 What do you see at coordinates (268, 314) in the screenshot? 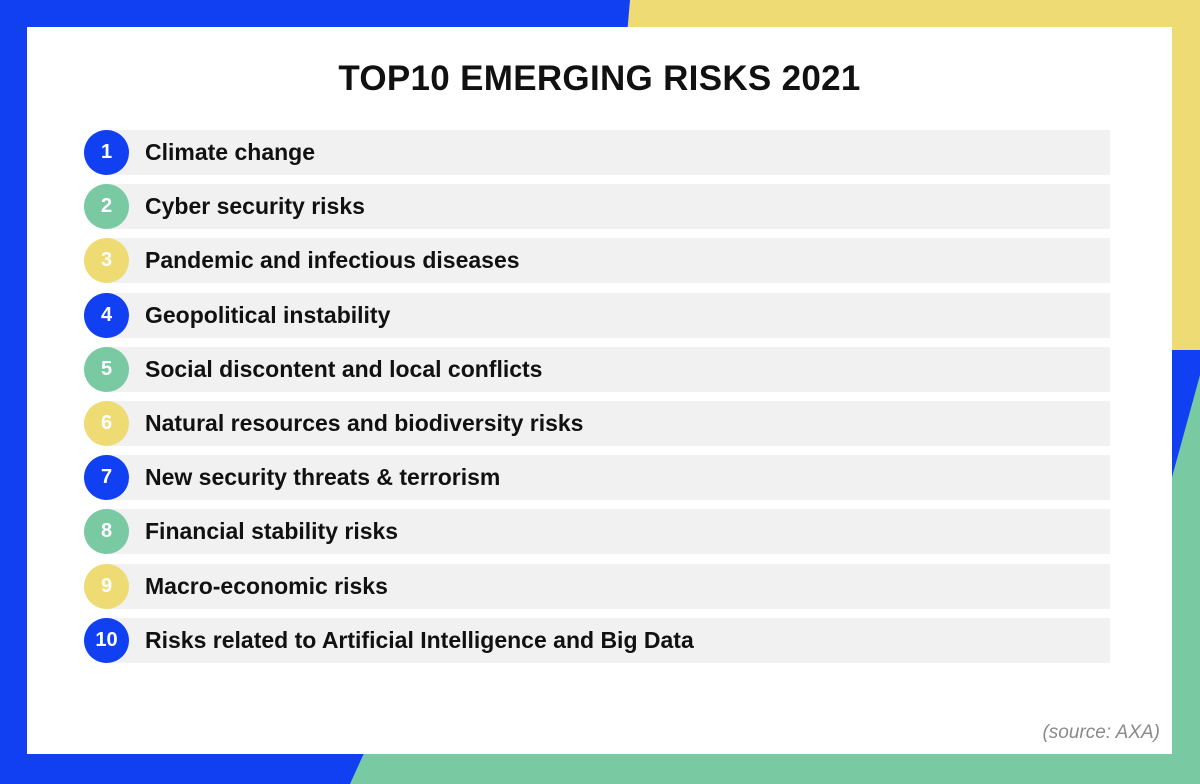
I see `list-item-label: Geopolitical instability` at bounding box center [268, 314].